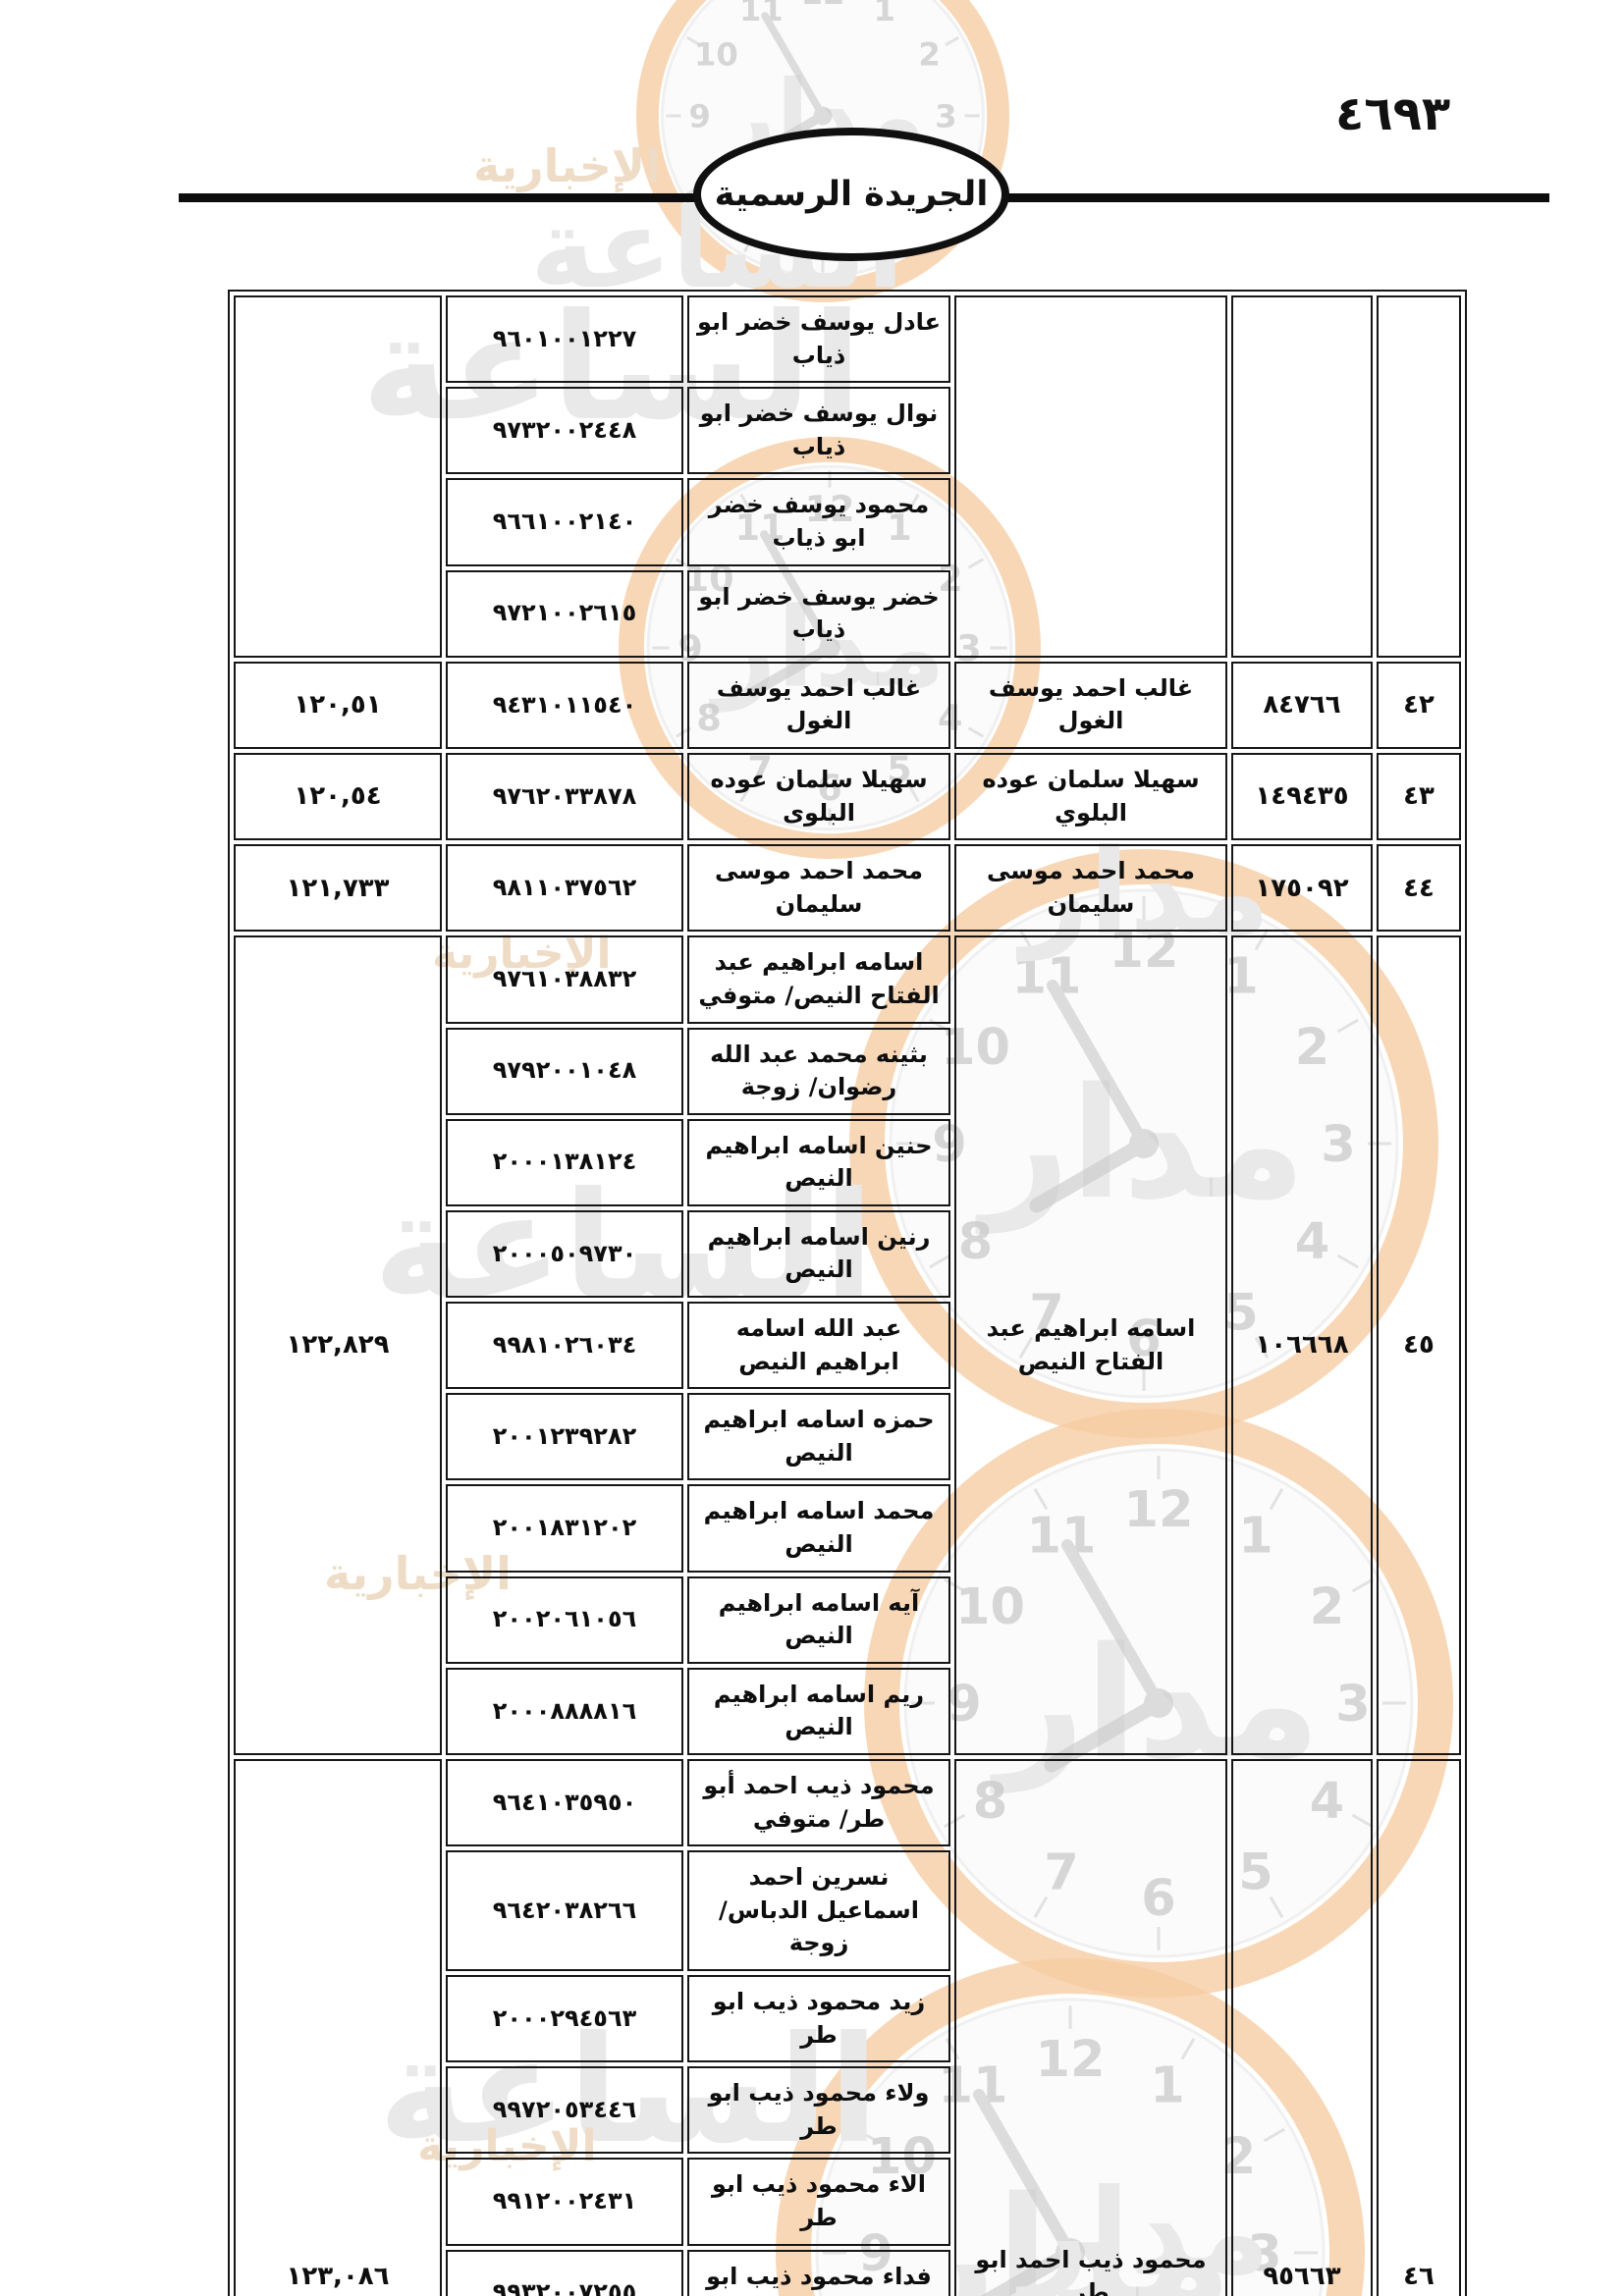 This screenshot has height=2296, width=1624. What do you see at coordinates (1419, 476) in the screenshot?
I see `serial-cell` at bounding box center [1419, 476].